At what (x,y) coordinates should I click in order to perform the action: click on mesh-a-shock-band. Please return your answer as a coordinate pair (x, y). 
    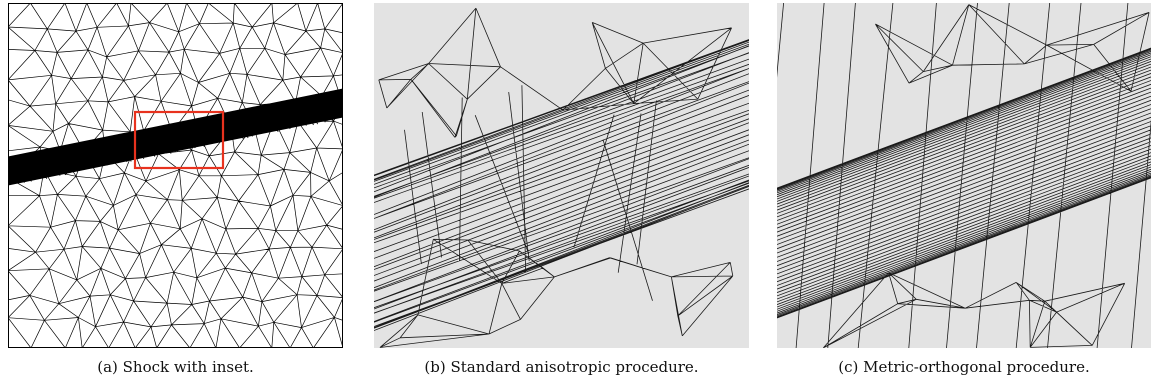
    Looking at the image, I should click on (175, 137).